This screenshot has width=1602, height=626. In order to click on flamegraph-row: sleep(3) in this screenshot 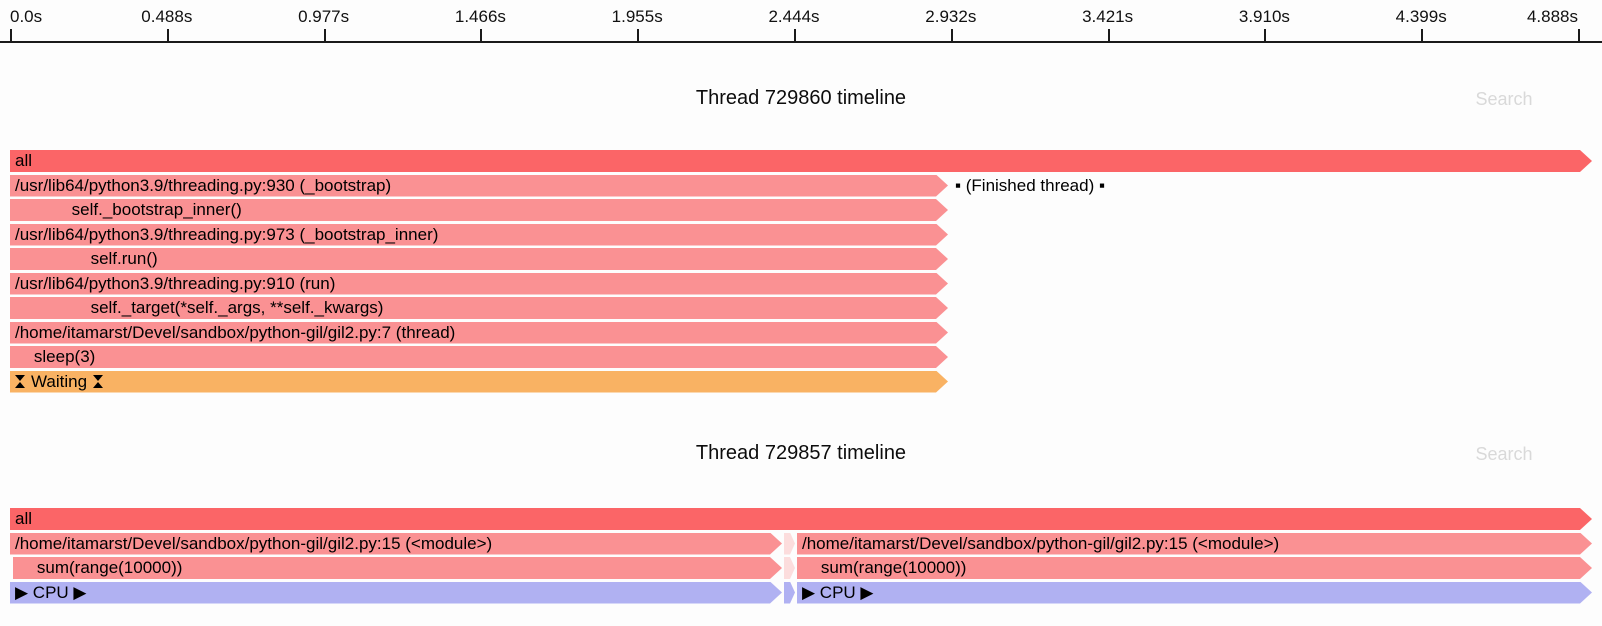, I will do `click(801, 357)`.